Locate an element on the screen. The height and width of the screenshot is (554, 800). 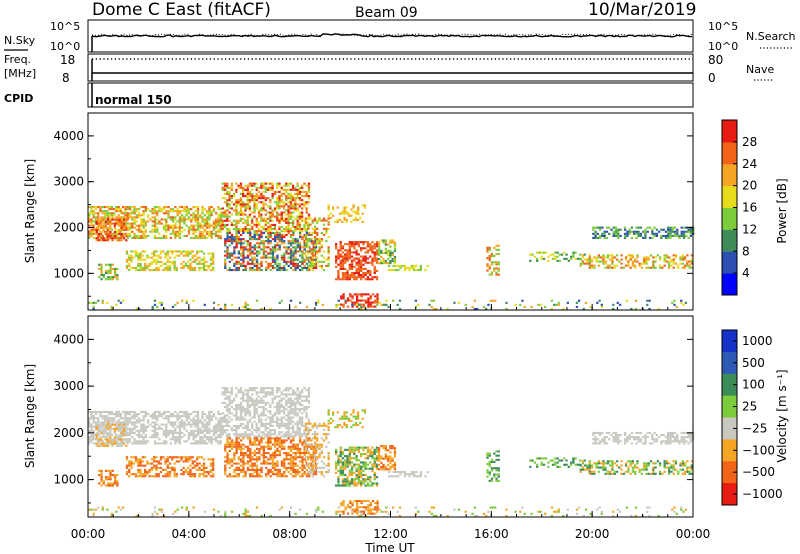
power-ytick-label: 2000 is located at coordinates (68, 228).